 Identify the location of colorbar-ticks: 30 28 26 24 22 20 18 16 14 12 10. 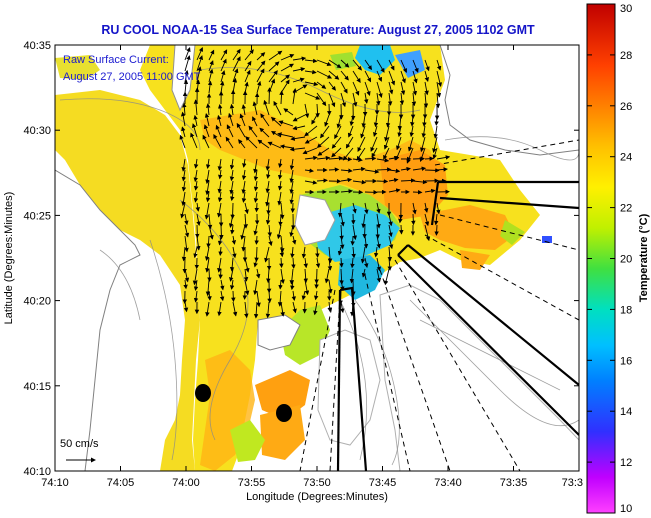
(609, 259).